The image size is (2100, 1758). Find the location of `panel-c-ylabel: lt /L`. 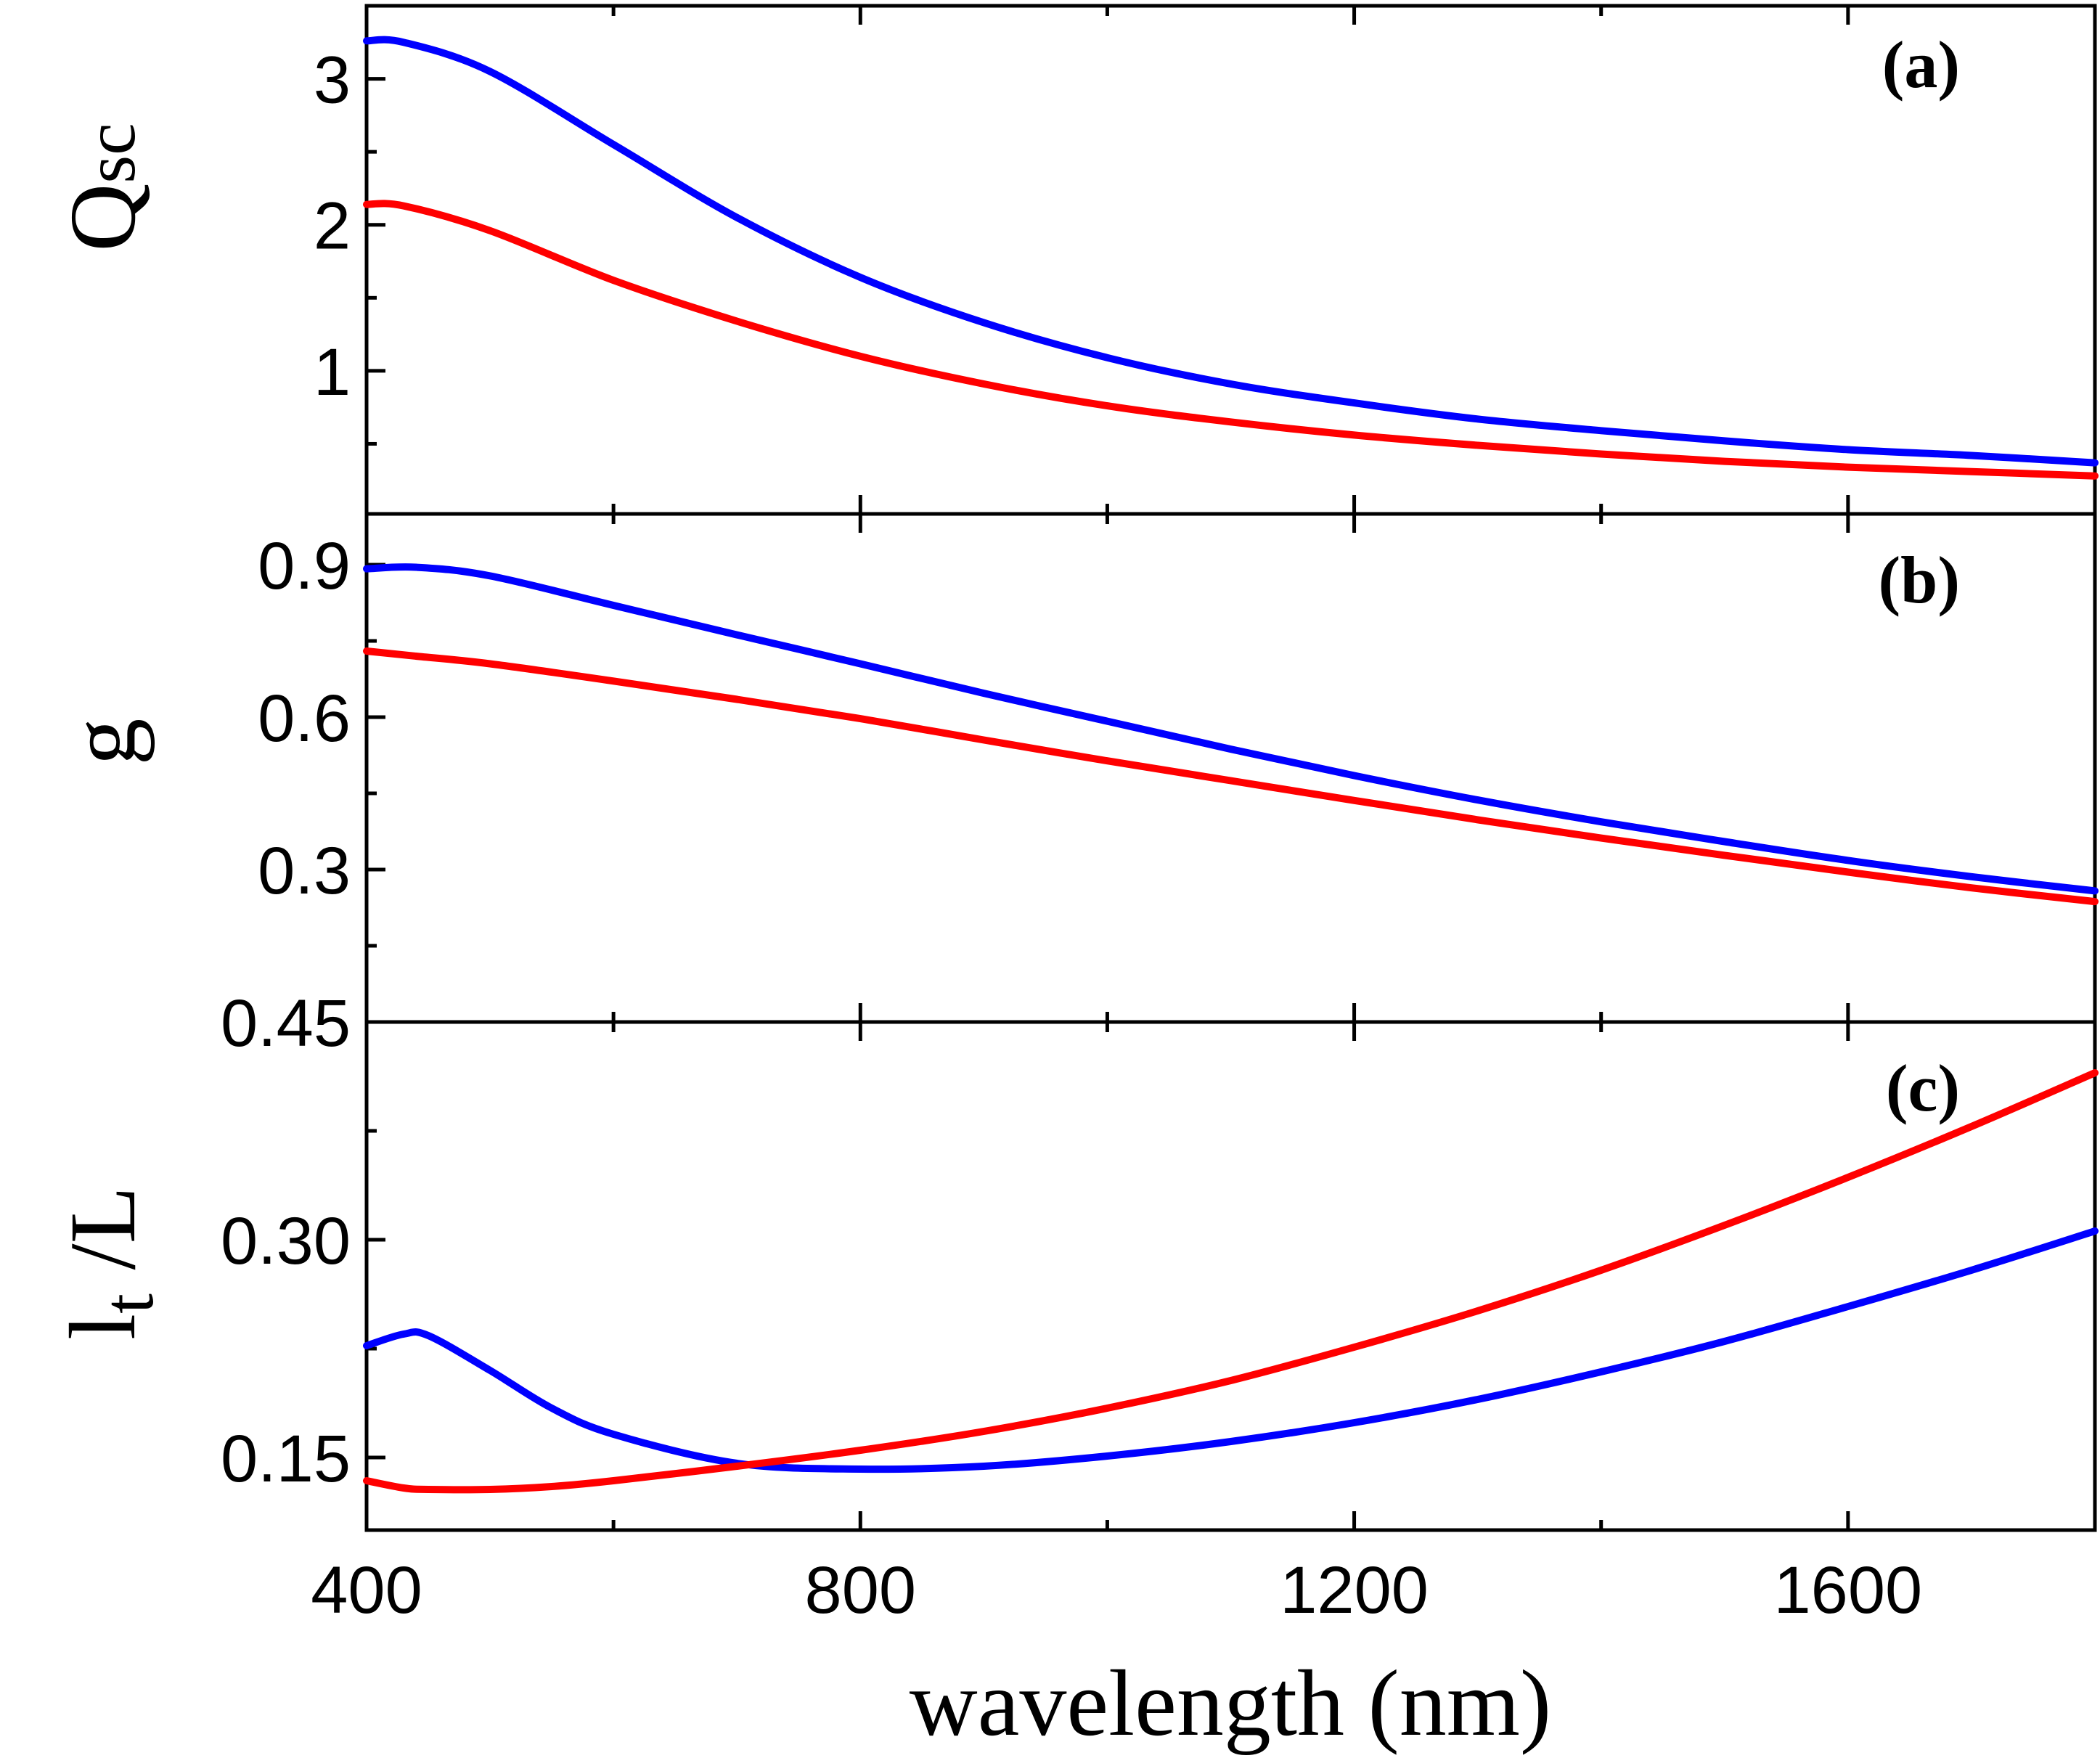

panel-c-ylabel: lt /L is located at coordinates (109, 1263).